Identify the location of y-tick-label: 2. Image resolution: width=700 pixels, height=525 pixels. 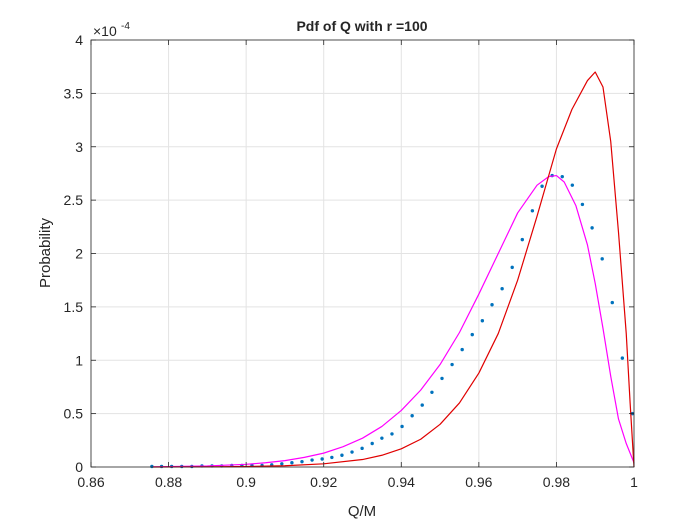
(79, 254).